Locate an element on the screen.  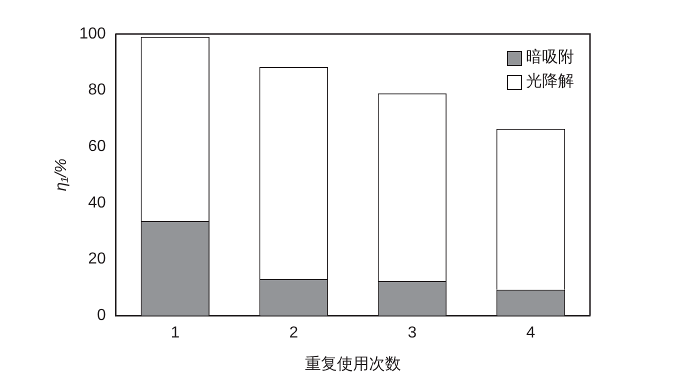
y-tick-label: 60 is located at coordinates (97, 147).